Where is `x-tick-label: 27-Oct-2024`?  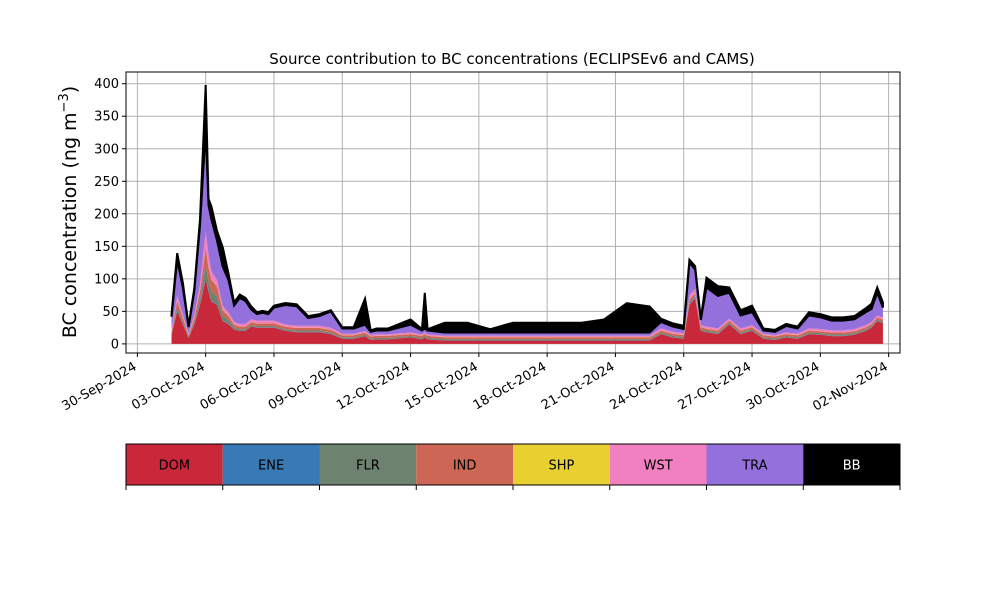 x-tick-label: 27-Oct-2024 is located at coordinates (715, 386).